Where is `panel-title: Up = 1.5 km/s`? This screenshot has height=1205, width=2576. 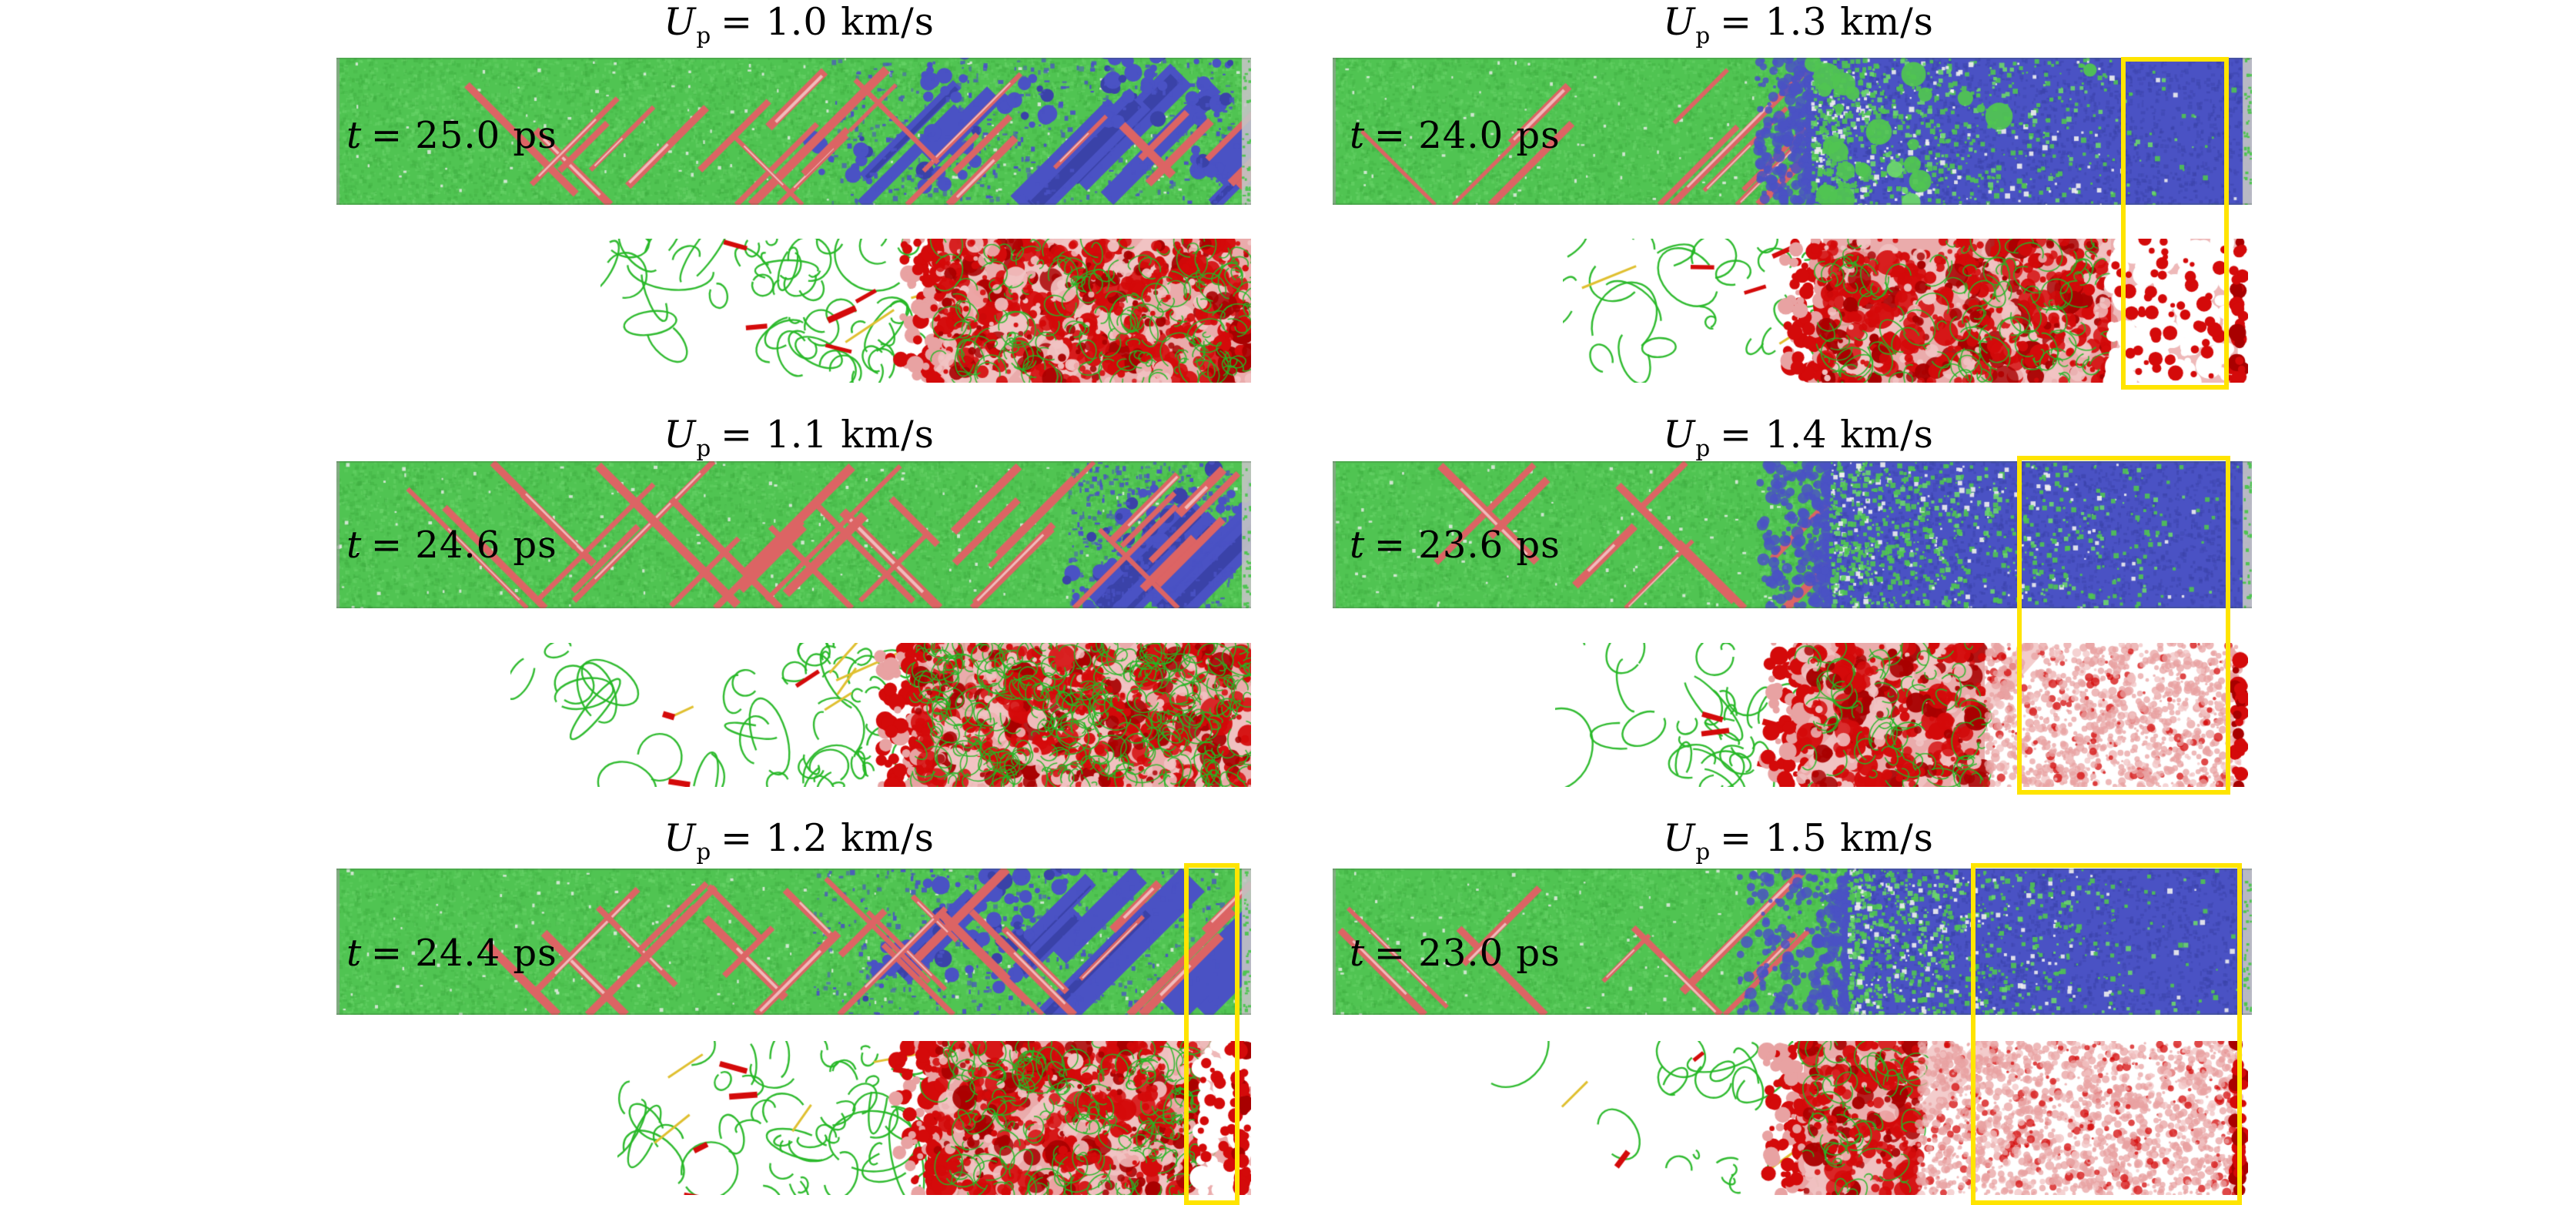 panel-title: Up = 1.5 km/s is located at coordinates (1799, 839).